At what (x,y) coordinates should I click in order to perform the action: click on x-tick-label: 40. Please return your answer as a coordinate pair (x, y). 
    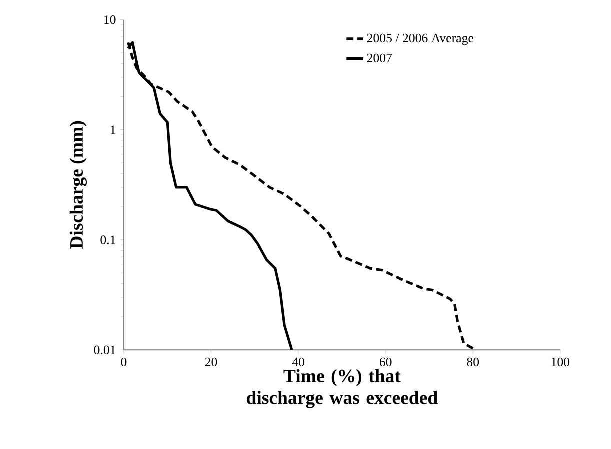
    Looking at the image, I should click on (298, 362).